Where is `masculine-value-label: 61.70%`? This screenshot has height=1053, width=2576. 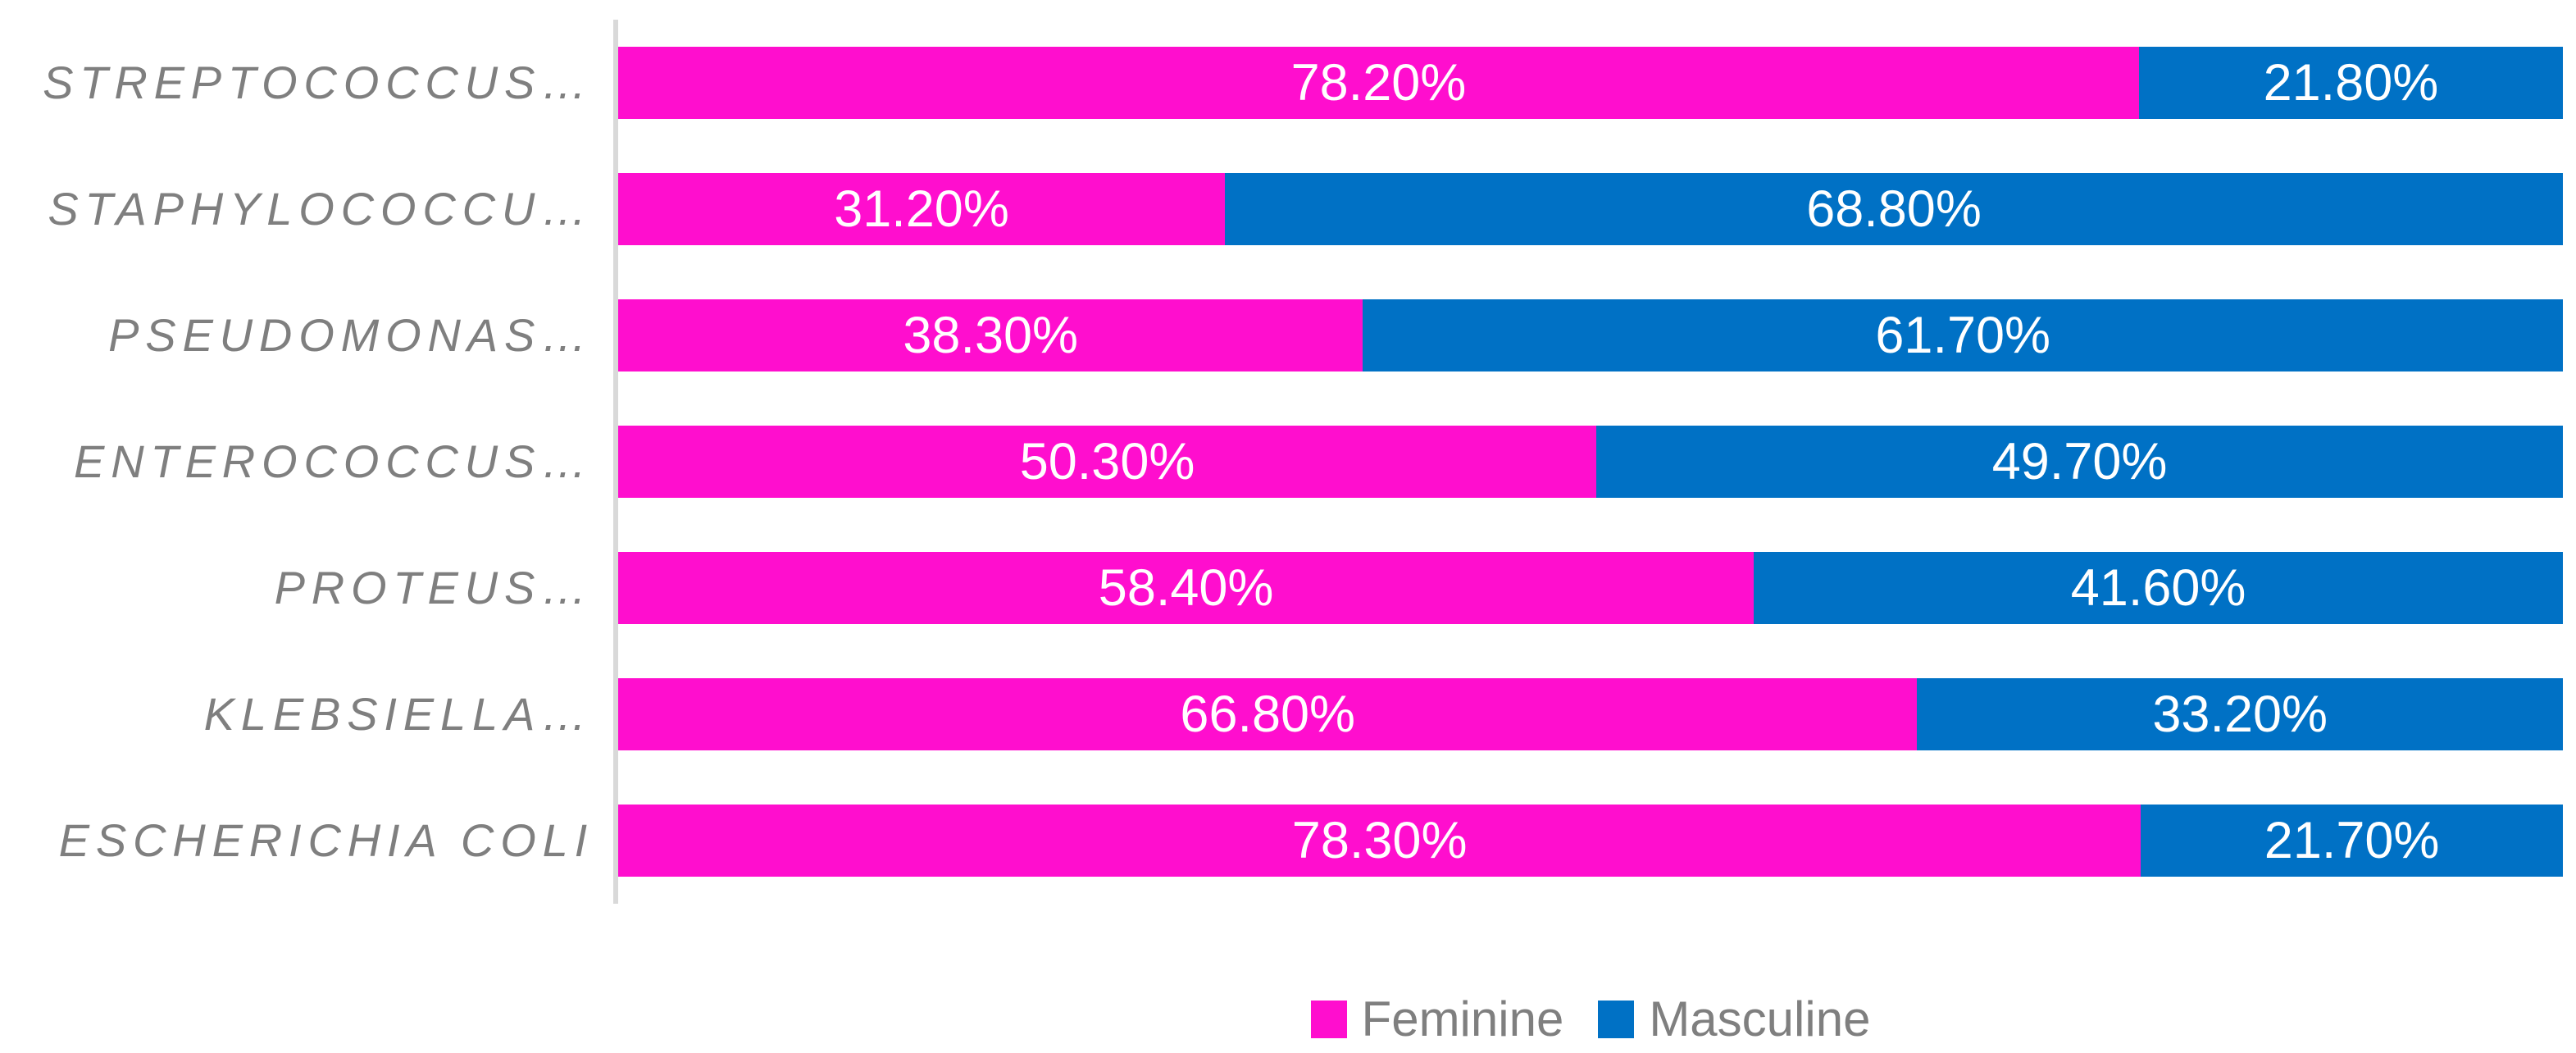
masculine-value-label: 61.70% is located at coordinates (1963, 335).